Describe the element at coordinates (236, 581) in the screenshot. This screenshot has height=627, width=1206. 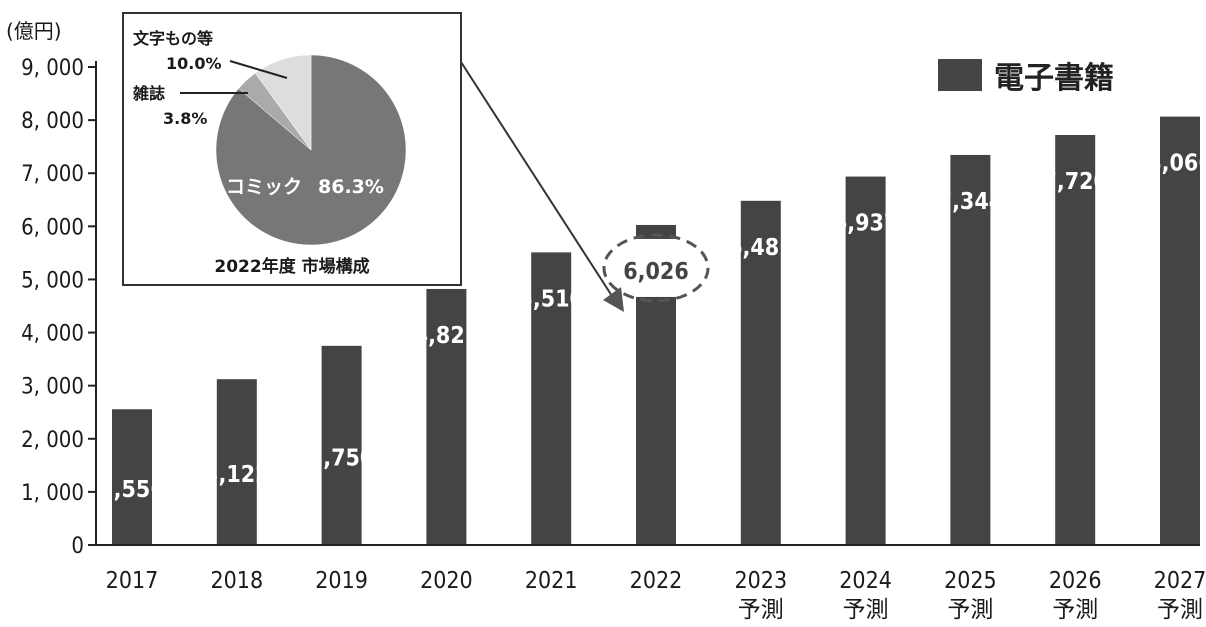
I see `x-tick-label: 2018` at that location.